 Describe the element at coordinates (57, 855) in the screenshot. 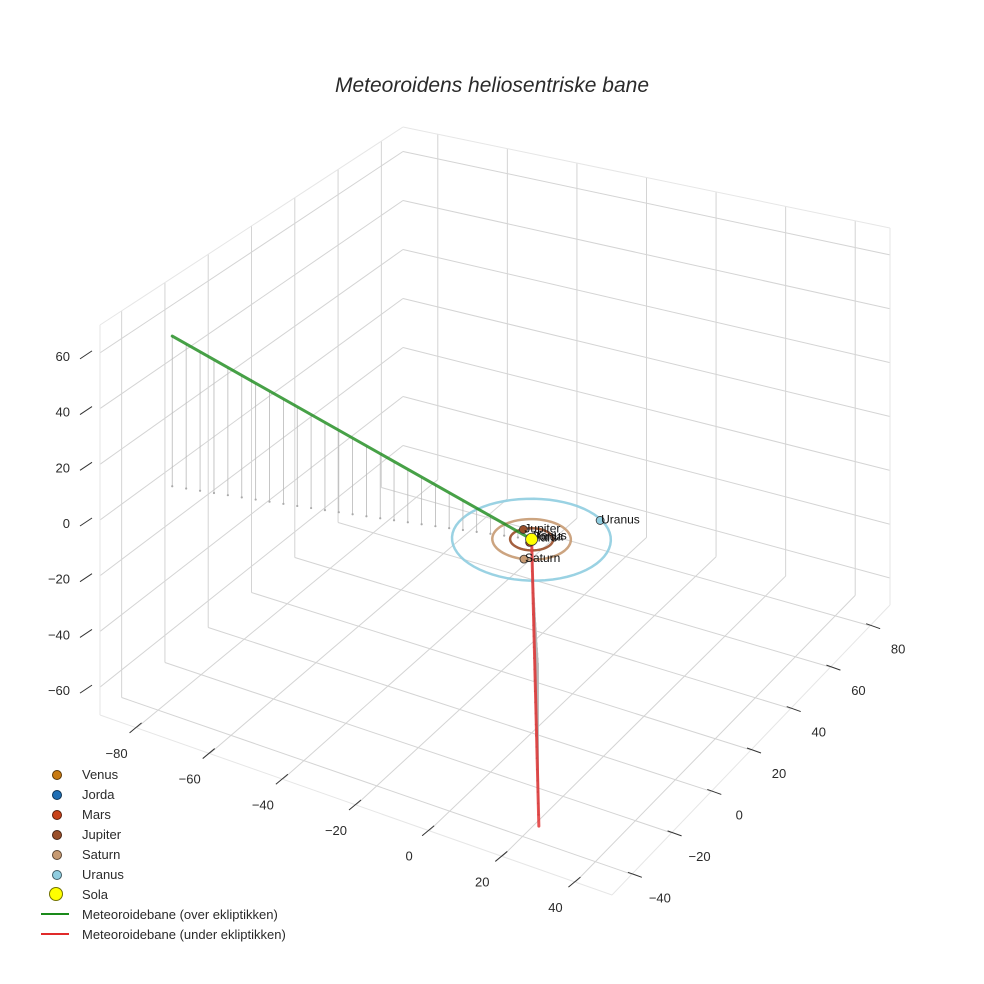

I see `saturn-marker-icon` at that location.